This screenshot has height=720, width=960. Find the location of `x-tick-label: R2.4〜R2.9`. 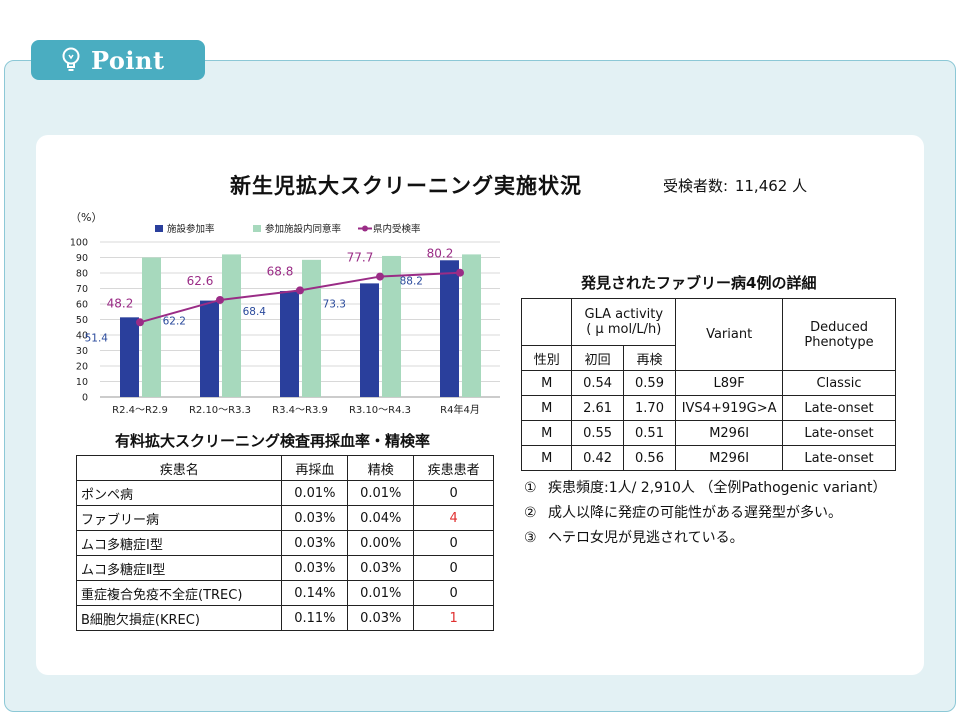

x-tick-label: R2.4〜R2.9 is located at coordinates (140, 410).